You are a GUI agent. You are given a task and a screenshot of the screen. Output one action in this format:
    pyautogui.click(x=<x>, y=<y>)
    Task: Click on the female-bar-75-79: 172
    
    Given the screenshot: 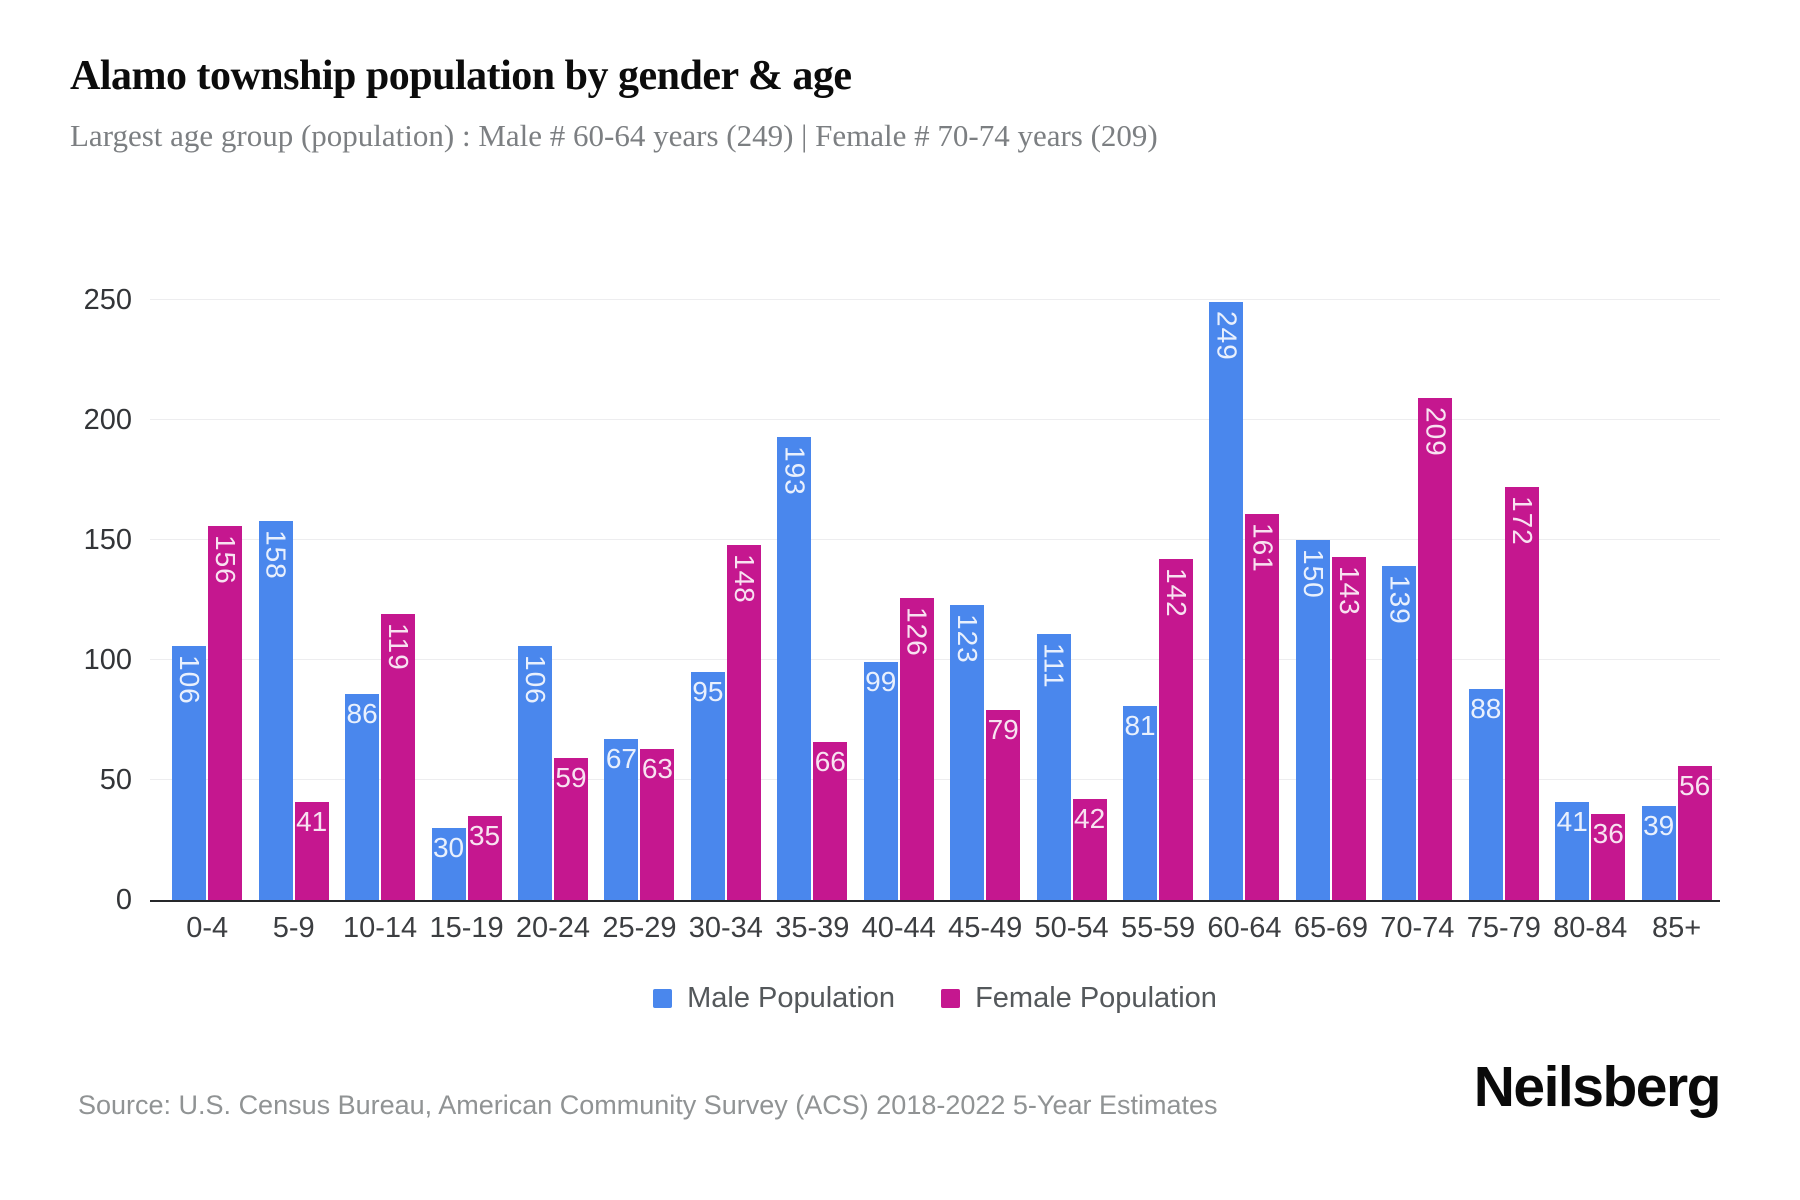 What is the action you would take?
    pyautogui.click(x=1521, y=693)
    